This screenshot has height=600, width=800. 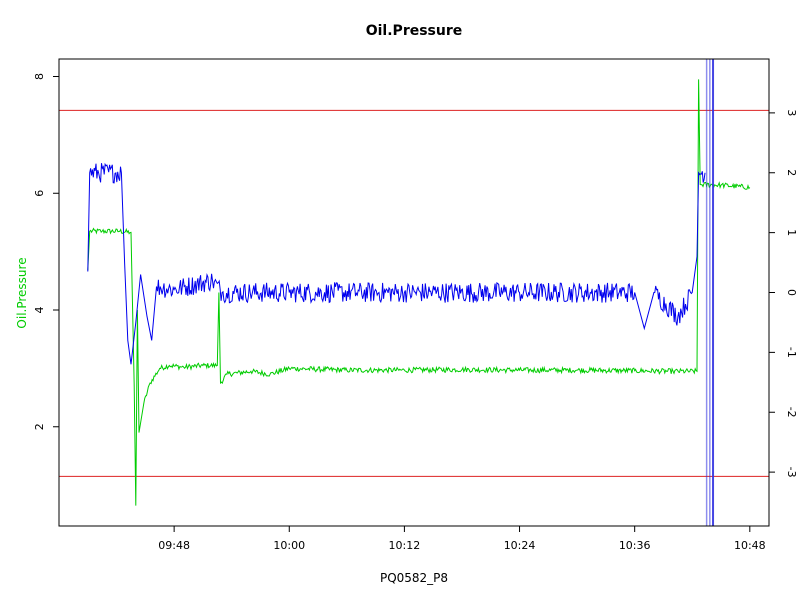 I want to click on x-tick-label-4: 10:36, so click(x=635, y=545).